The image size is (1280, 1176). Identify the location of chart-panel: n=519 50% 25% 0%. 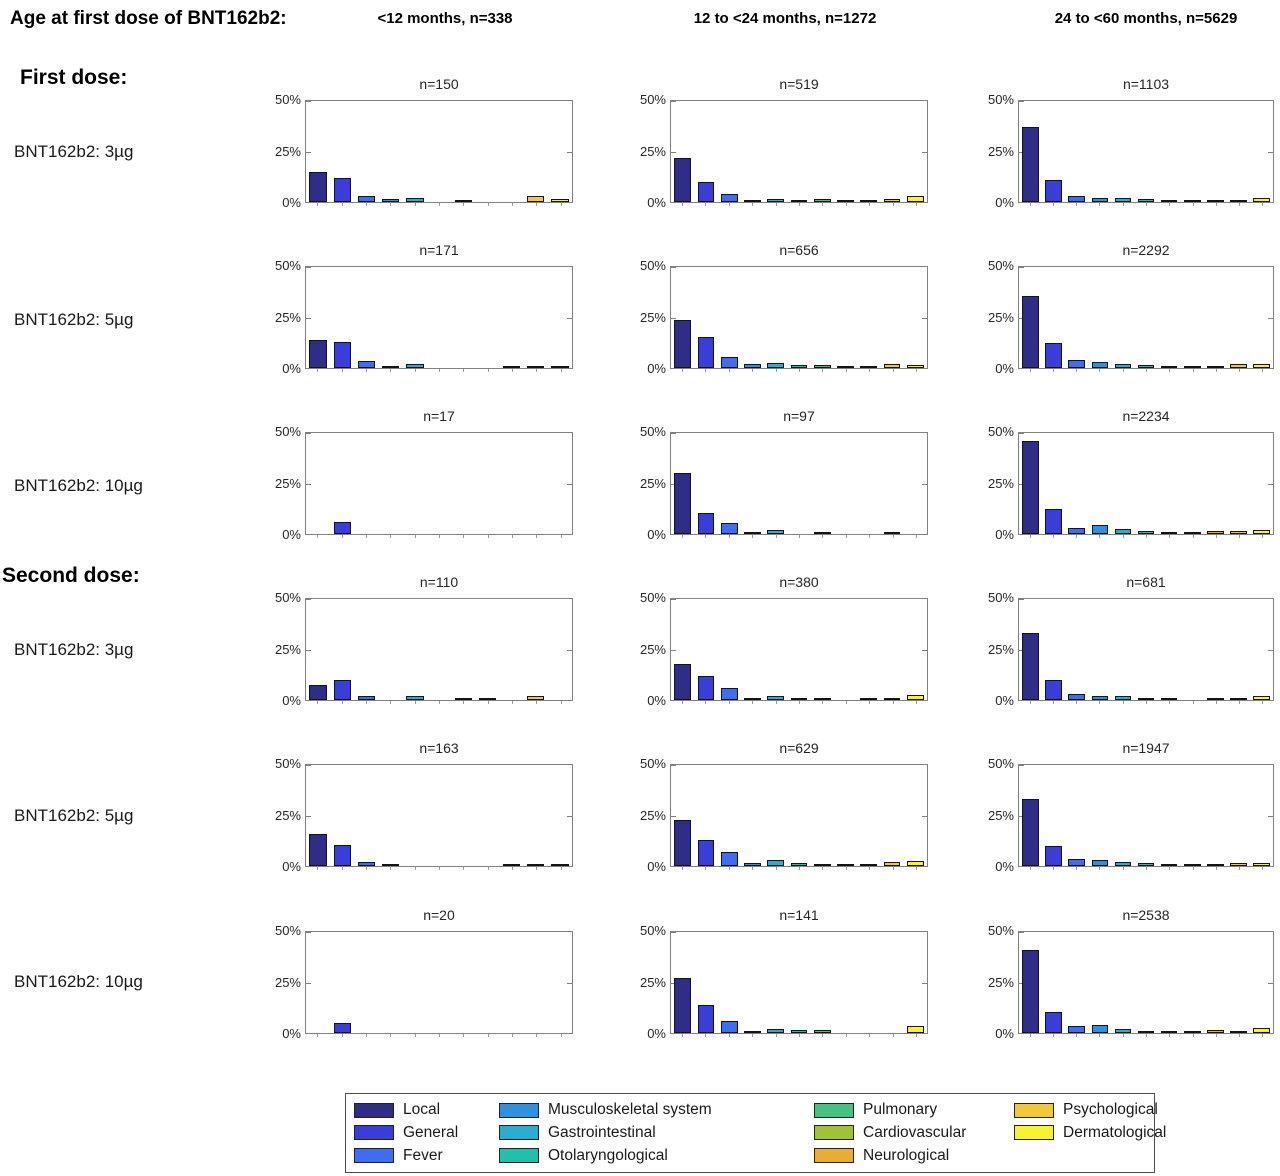
(776, 143).